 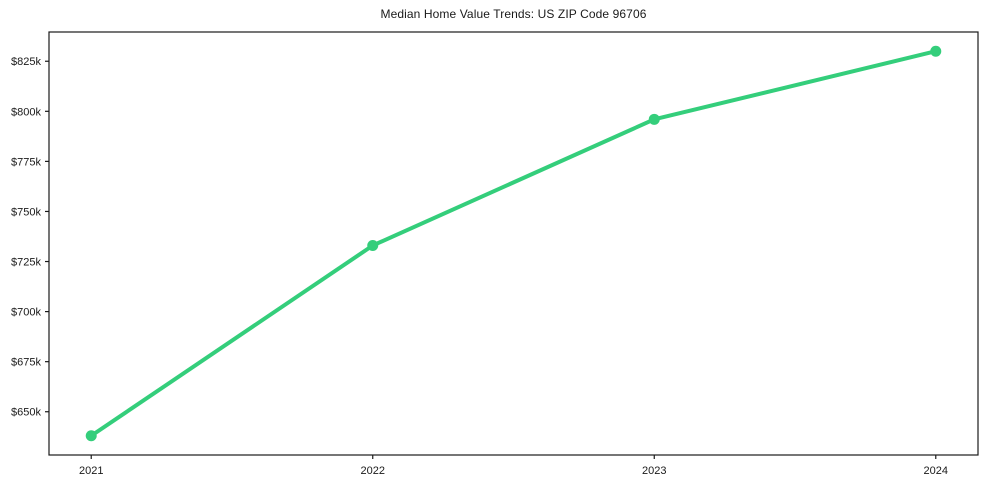 What do you see at coordinates (26, 162) in the screenshot?
I see `y-tick-label: $775k` at bounding box center [26, 162].